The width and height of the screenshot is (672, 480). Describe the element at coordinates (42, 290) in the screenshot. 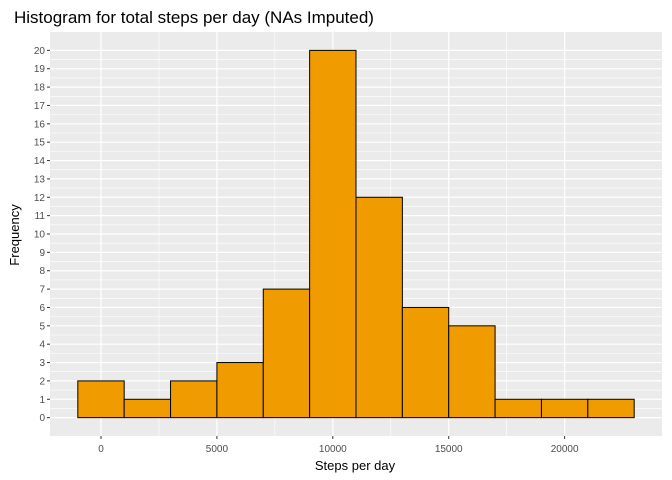

I see `y-tick-label: 7` at that location.